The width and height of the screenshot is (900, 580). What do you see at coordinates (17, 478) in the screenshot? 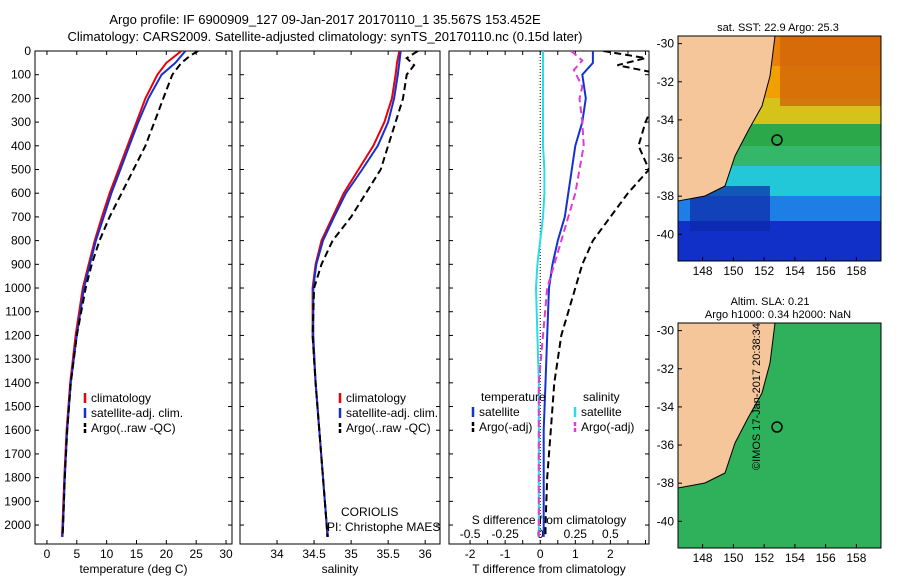
I see `depth-tick-label: 1800` at bounding box center [17, 478].